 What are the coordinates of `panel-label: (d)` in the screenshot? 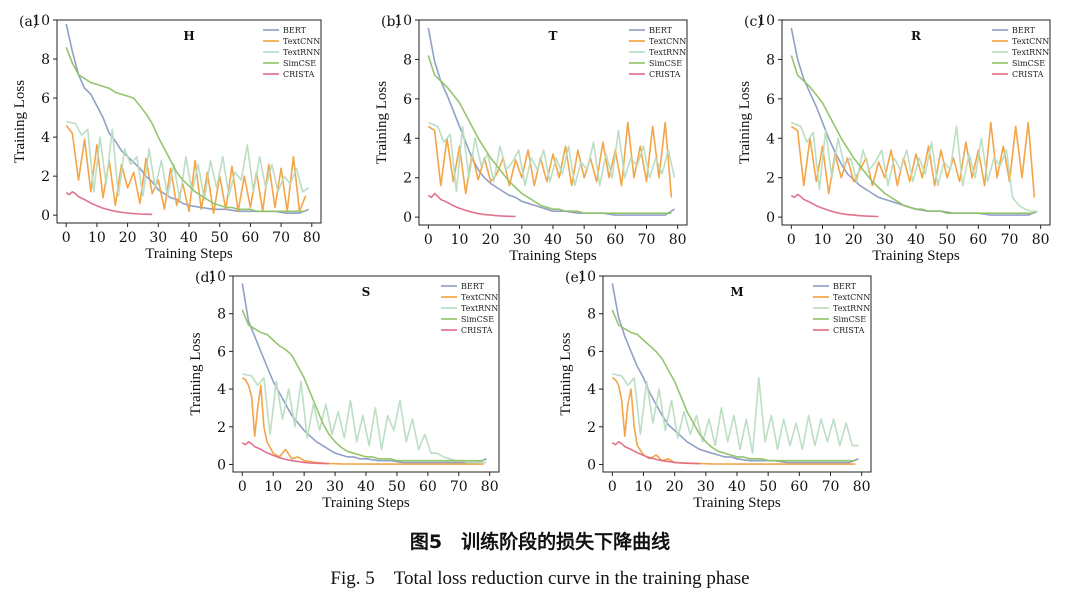 It's located at (205, 278).